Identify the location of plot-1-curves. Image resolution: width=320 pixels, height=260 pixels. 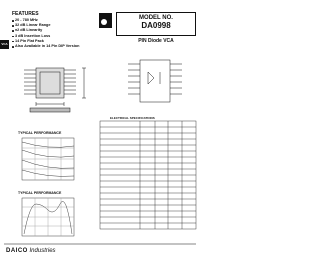
(48, 159).